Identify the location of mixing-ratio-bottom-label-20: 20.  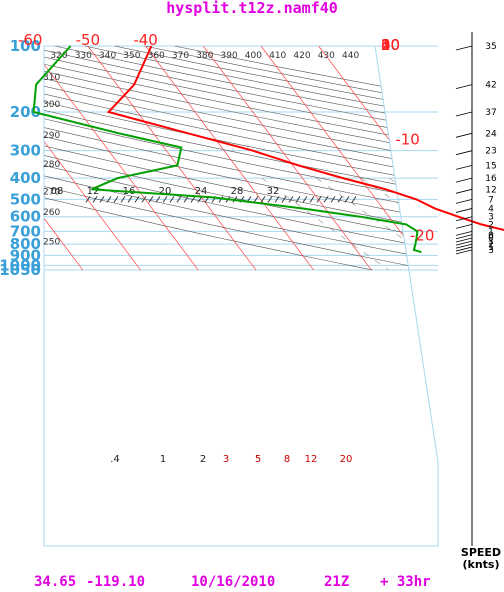
(346, 459).